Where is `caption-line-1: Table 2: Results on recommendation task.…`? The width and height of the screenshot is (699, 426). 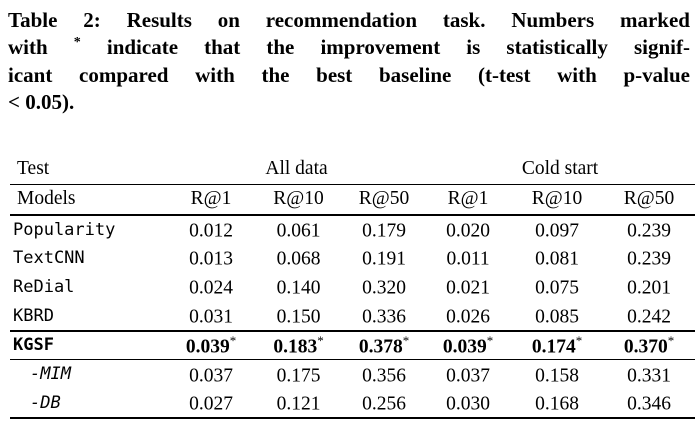
caption-line-1: Table 2: Results on recommendation task.… is located at coordinates (349, 20).